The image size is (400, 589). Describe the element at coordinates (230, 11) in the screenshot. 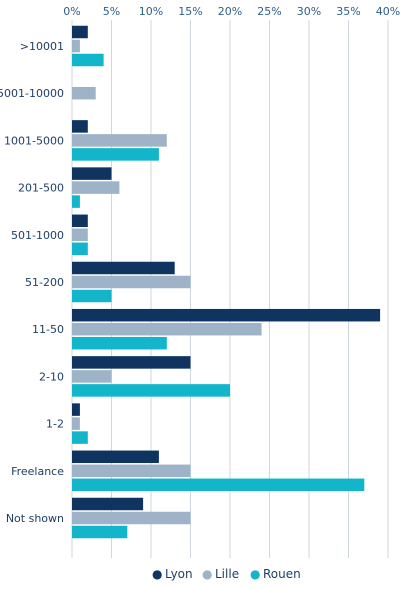

I see `x-tick-label: 20%` at that location.